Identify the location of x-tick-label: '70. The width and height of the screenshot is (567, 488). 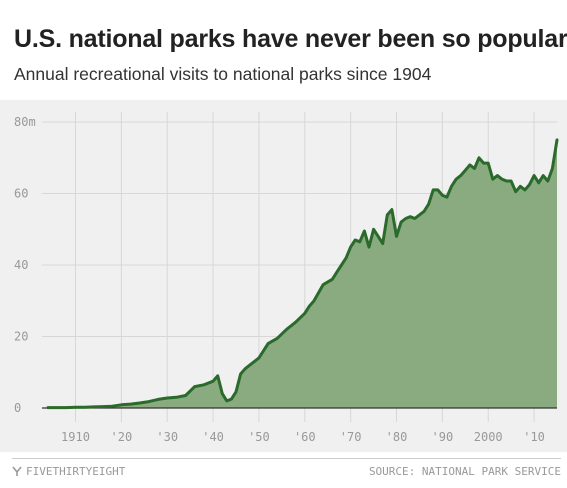
(351, 437).